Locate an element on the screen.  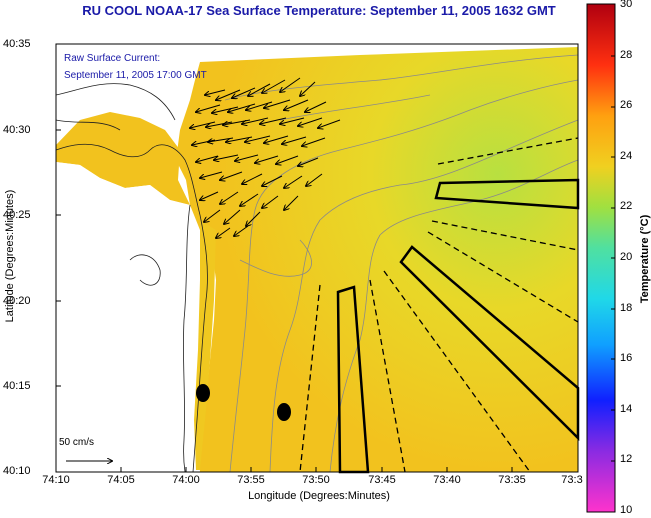
colorbar-tick-label: 22 is located at coordinates (626, 206).